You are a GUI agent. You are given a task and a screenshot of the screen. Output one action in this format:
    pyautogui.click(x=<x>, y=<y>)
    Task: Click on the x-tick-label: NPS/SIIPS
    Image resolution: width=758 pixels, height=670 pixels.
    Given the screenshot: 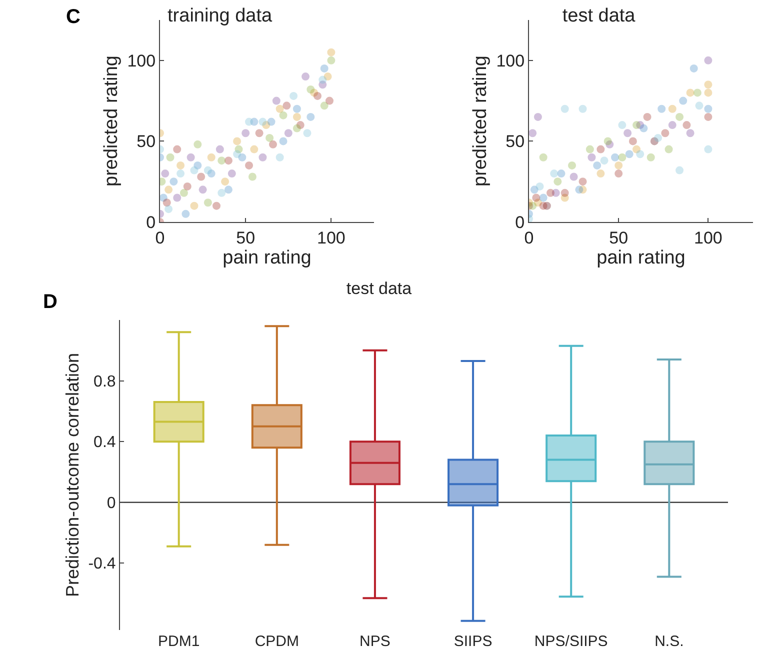 What is the action you would take?
    pyautogui.click(x=571, y=641)
    